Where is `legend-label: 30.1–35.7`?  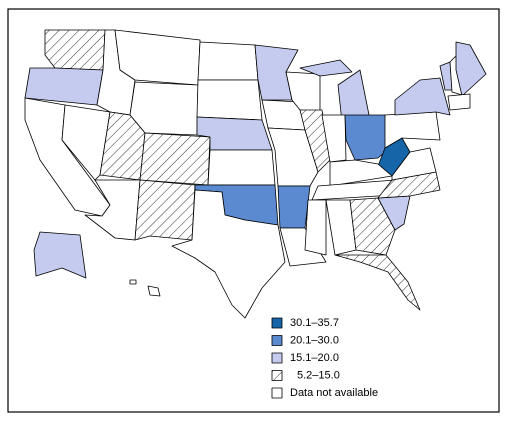 legend-label: 30.1–35.7 is located at coordinates (314, 323).